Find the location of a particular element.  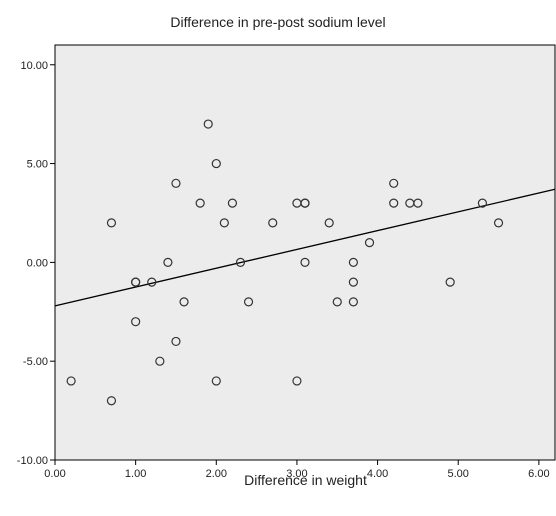

x-axis: 0.00 1.00 2.00 3.00 4.00 5.00 6.00 is located at coordinates (297, 470).